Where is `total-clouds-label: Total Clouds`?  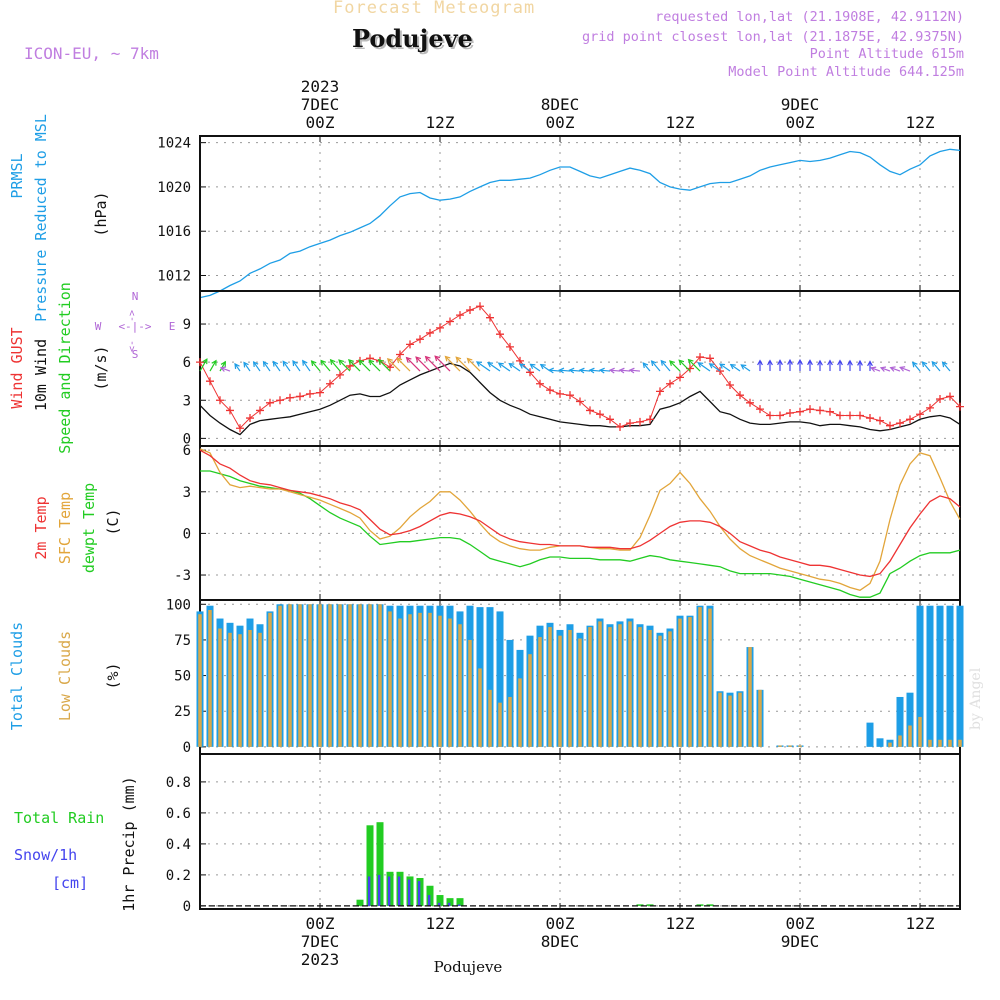
total-clouds-label: Total Clouds is located at coordinates (17, 676).